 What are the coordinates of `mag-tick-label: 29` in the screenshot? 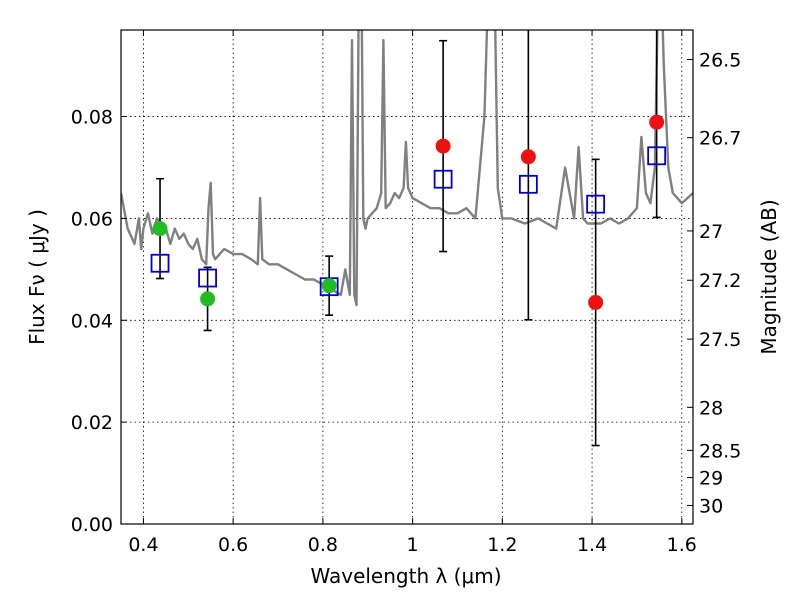 It's located at (711, 479).